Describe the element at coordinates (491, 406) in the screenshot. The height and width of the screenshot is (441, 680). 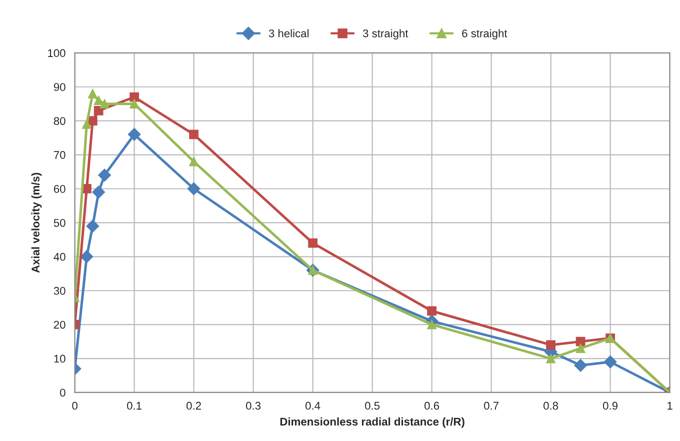
I see `x-tick-label: 0.7` at that location.